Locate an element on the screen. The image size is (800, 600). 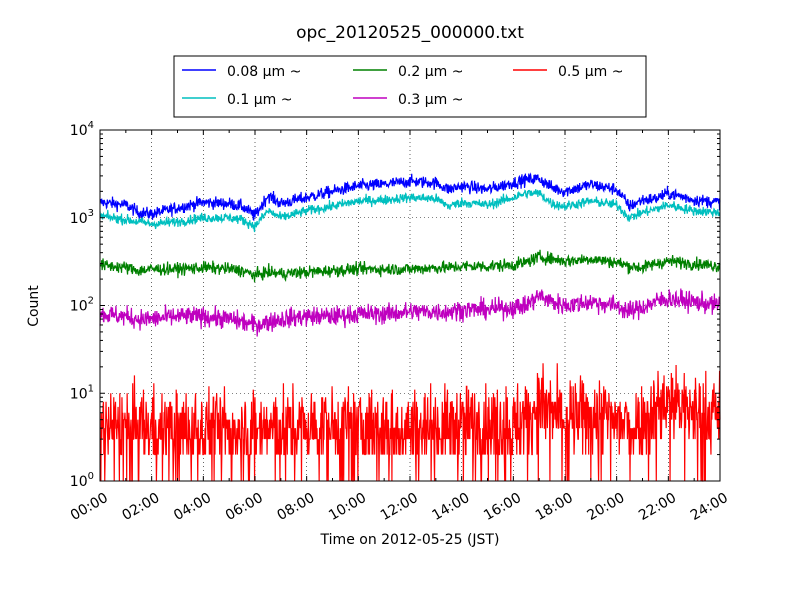
x-tick-label: 12:00 is located at coordinates (399, 507).